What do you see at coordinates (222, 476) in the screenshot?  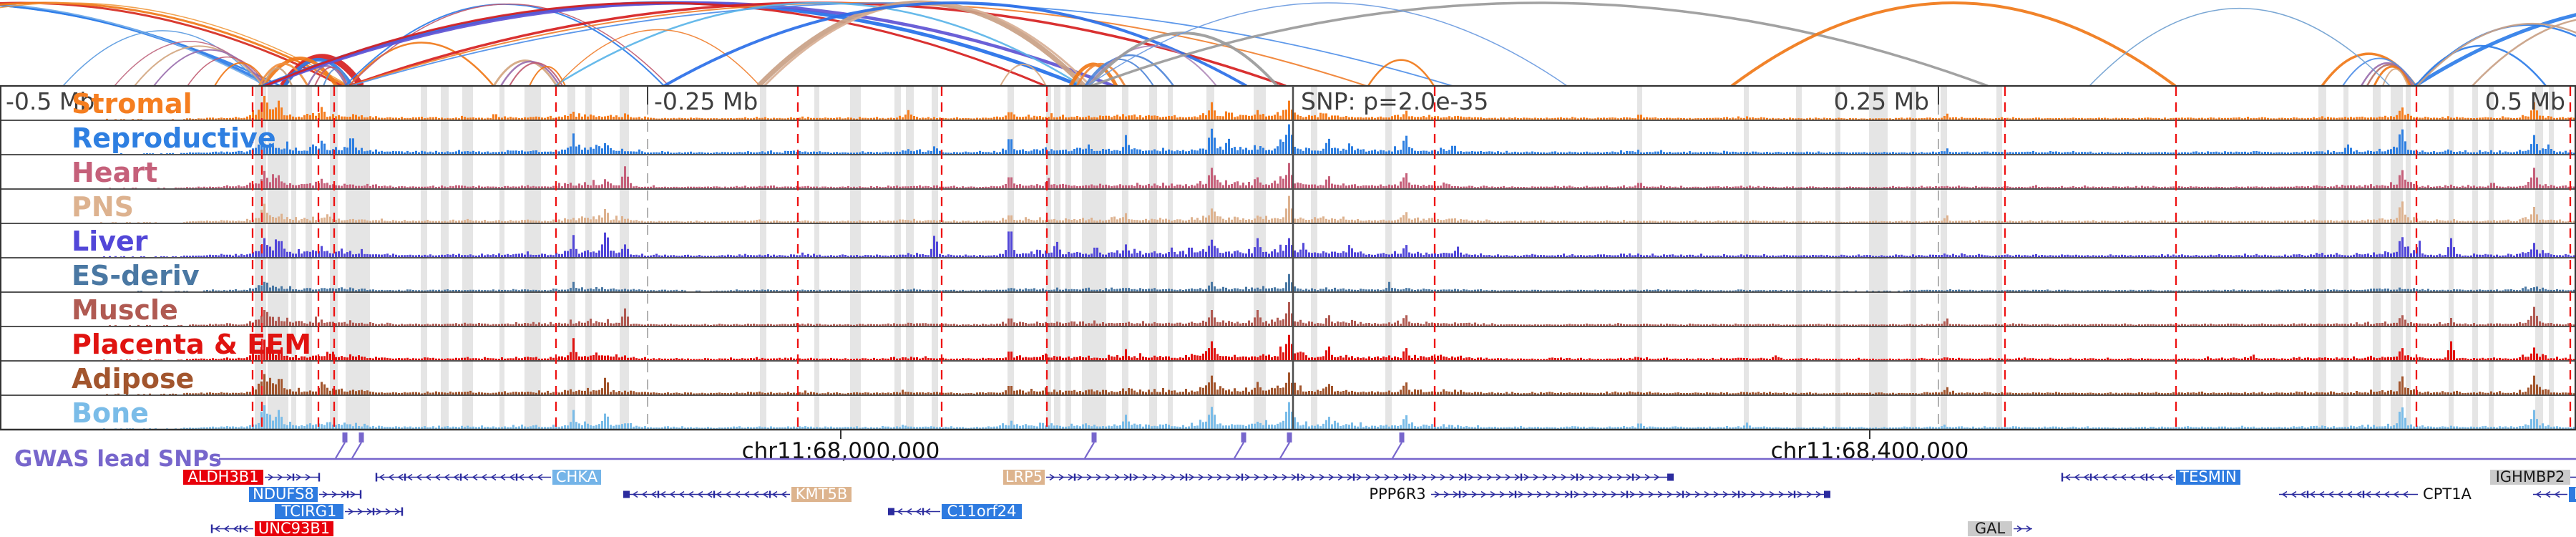 I see `gene-label: ALDH3B1` at bounding box center [222, 476].